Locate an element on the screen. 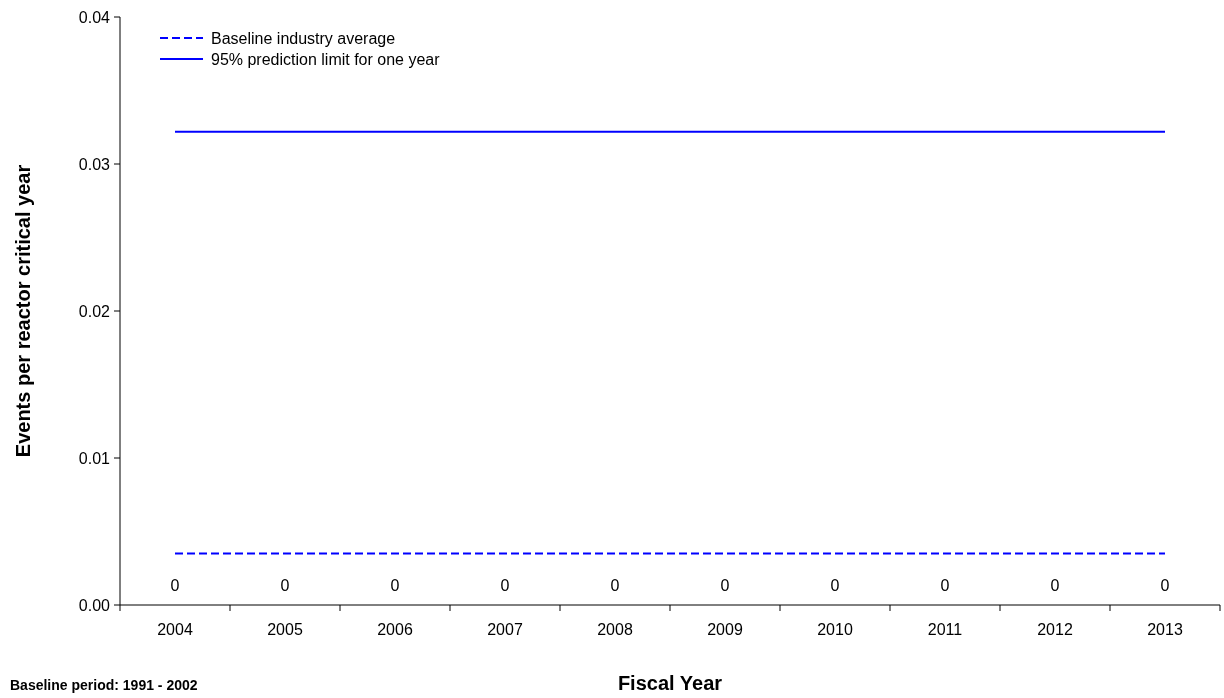 The height and width of the screenshot is (698, 1224). y-tick-label: 0.00 is located at coordinates (94, 605).